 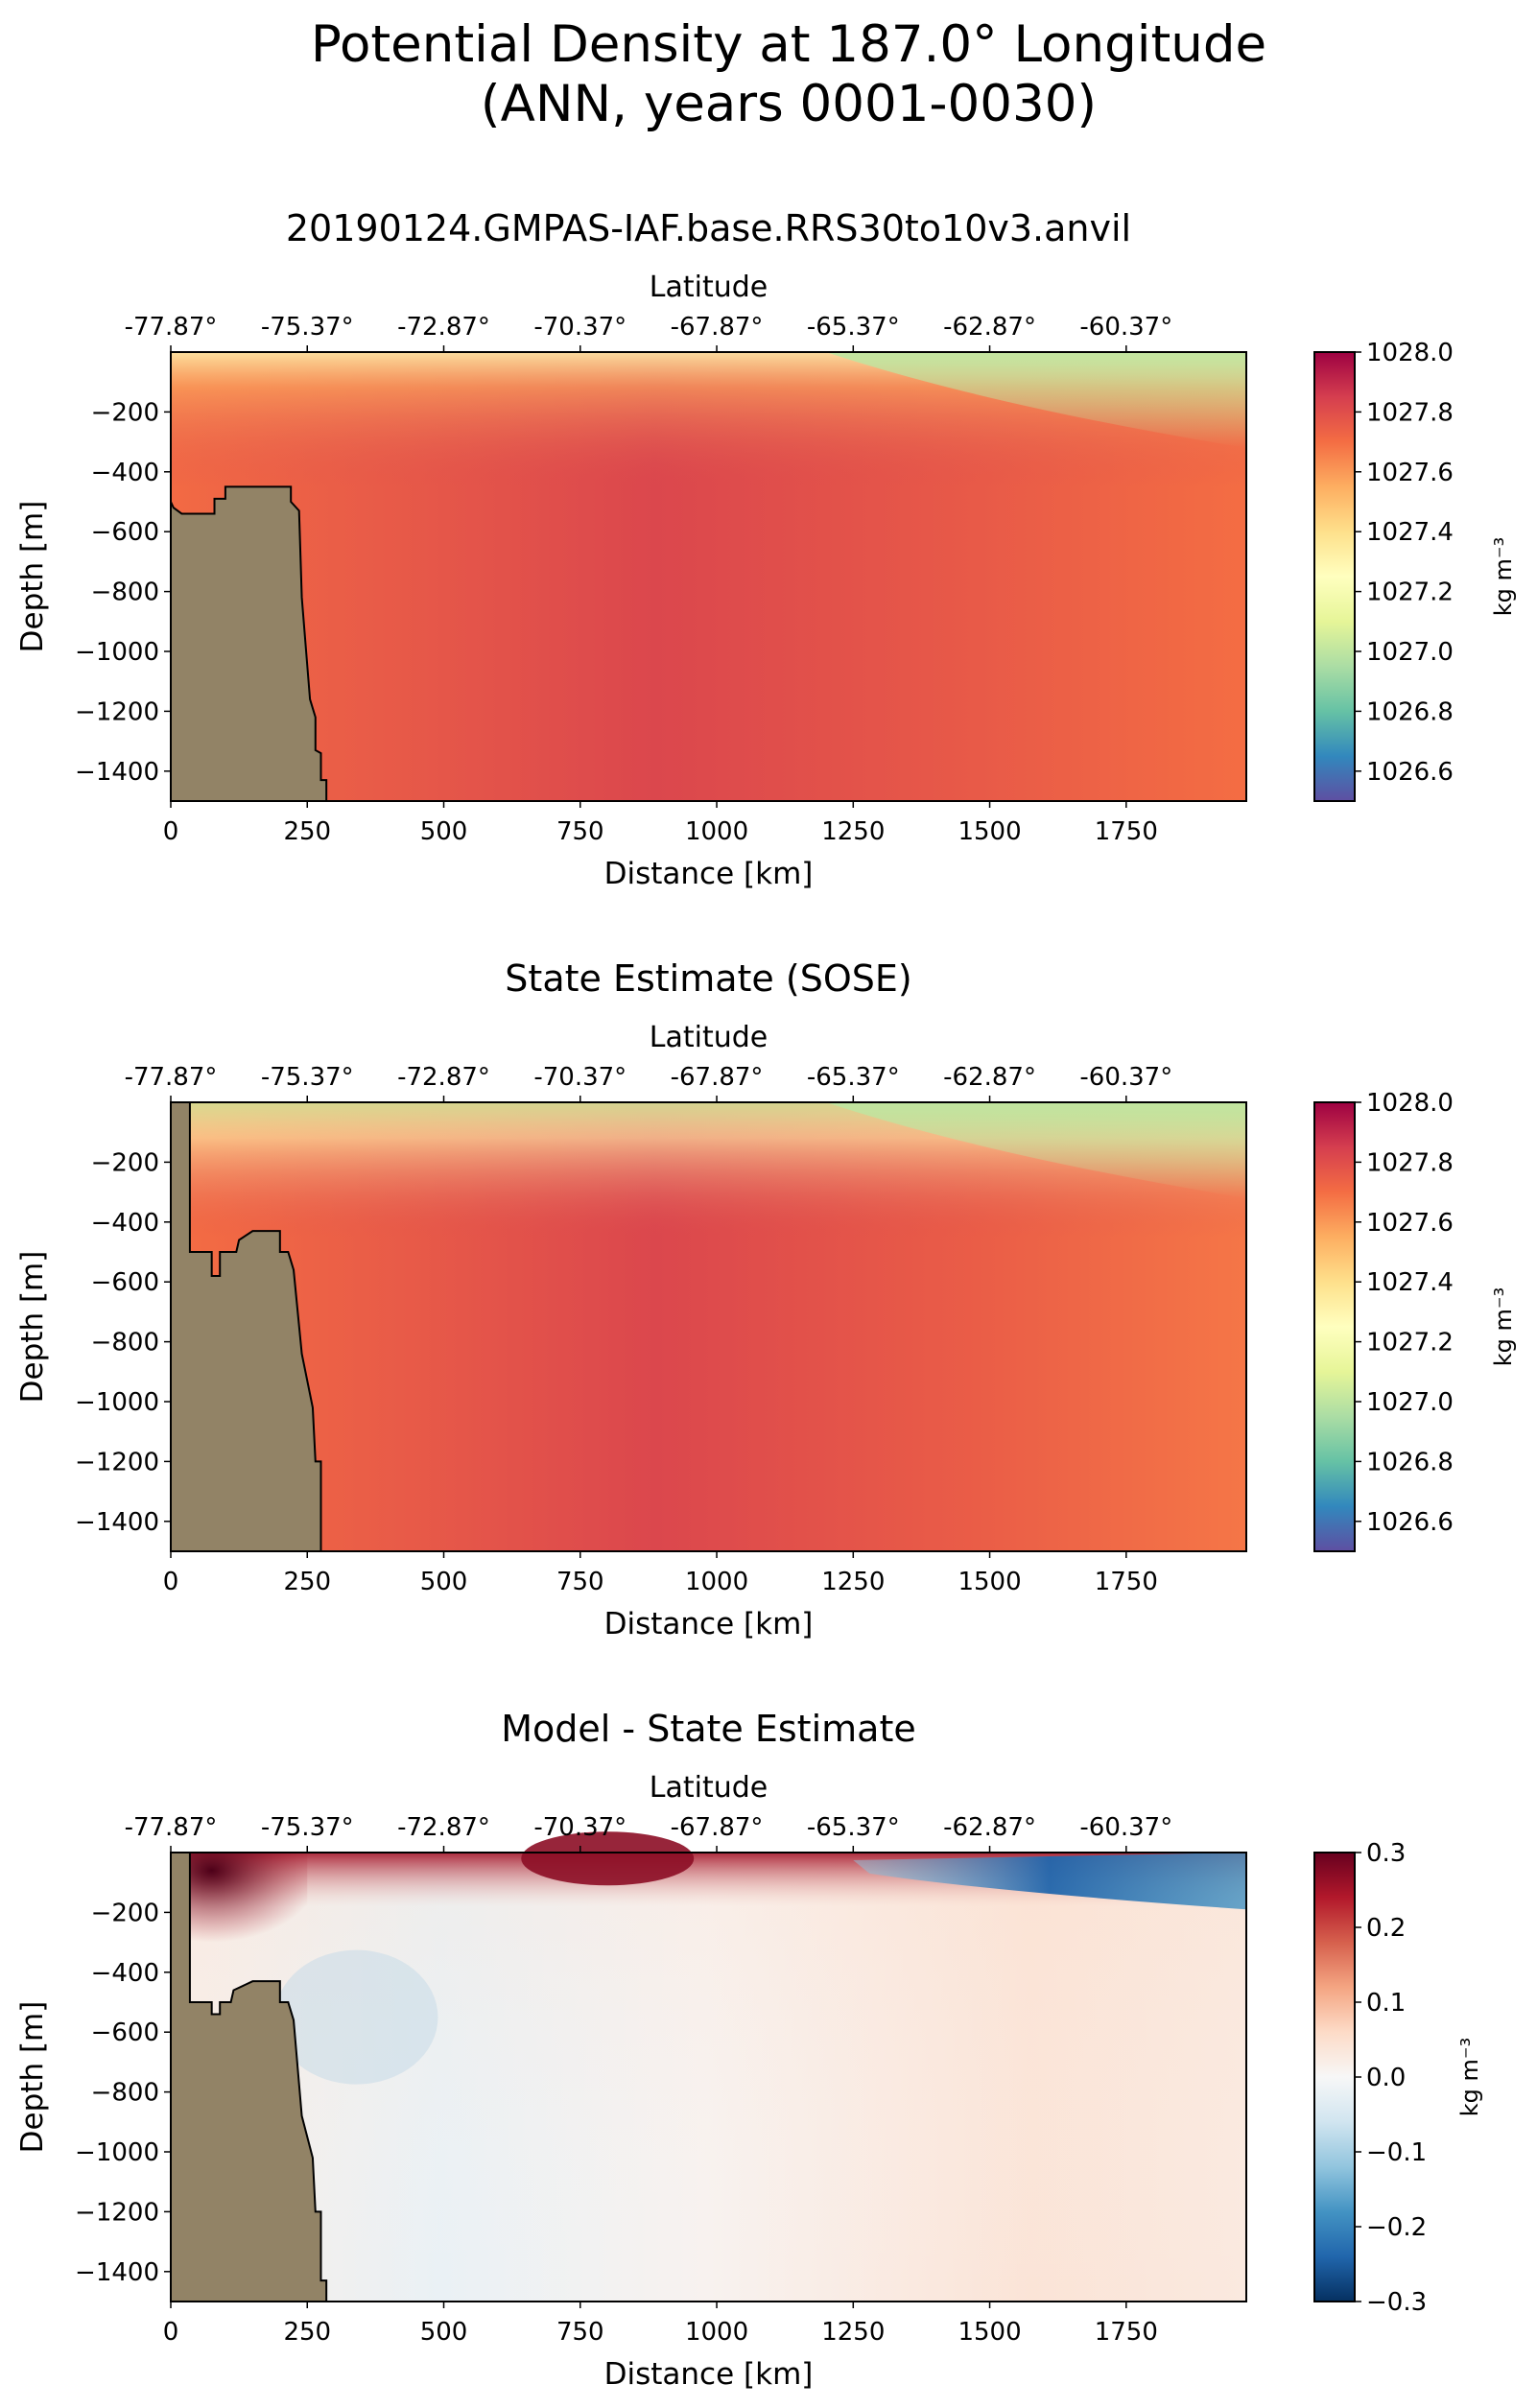 I want to click on field-surface-layer, so click(x=709, y=1326).